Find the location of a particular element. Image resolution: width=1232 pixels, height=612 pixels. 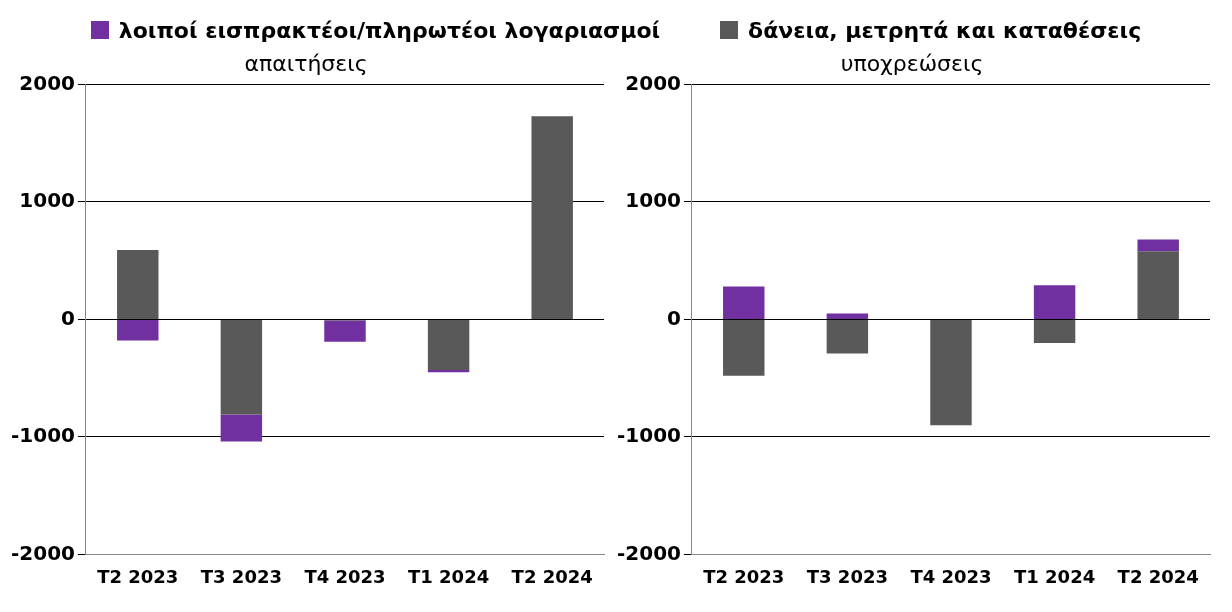

legend-label: λοιποί εισπρακτέοι/πληρωτέοι λογαριασμοί is located at coordinates (389, 30).